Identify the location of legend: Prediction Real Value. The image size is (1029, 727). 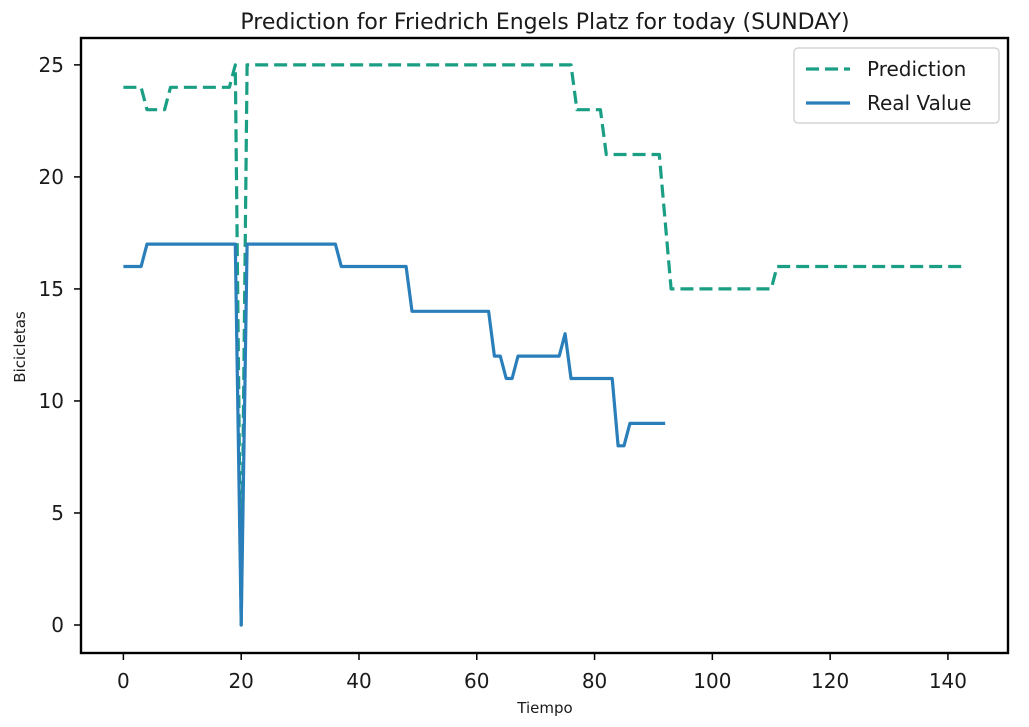
(896, 85).